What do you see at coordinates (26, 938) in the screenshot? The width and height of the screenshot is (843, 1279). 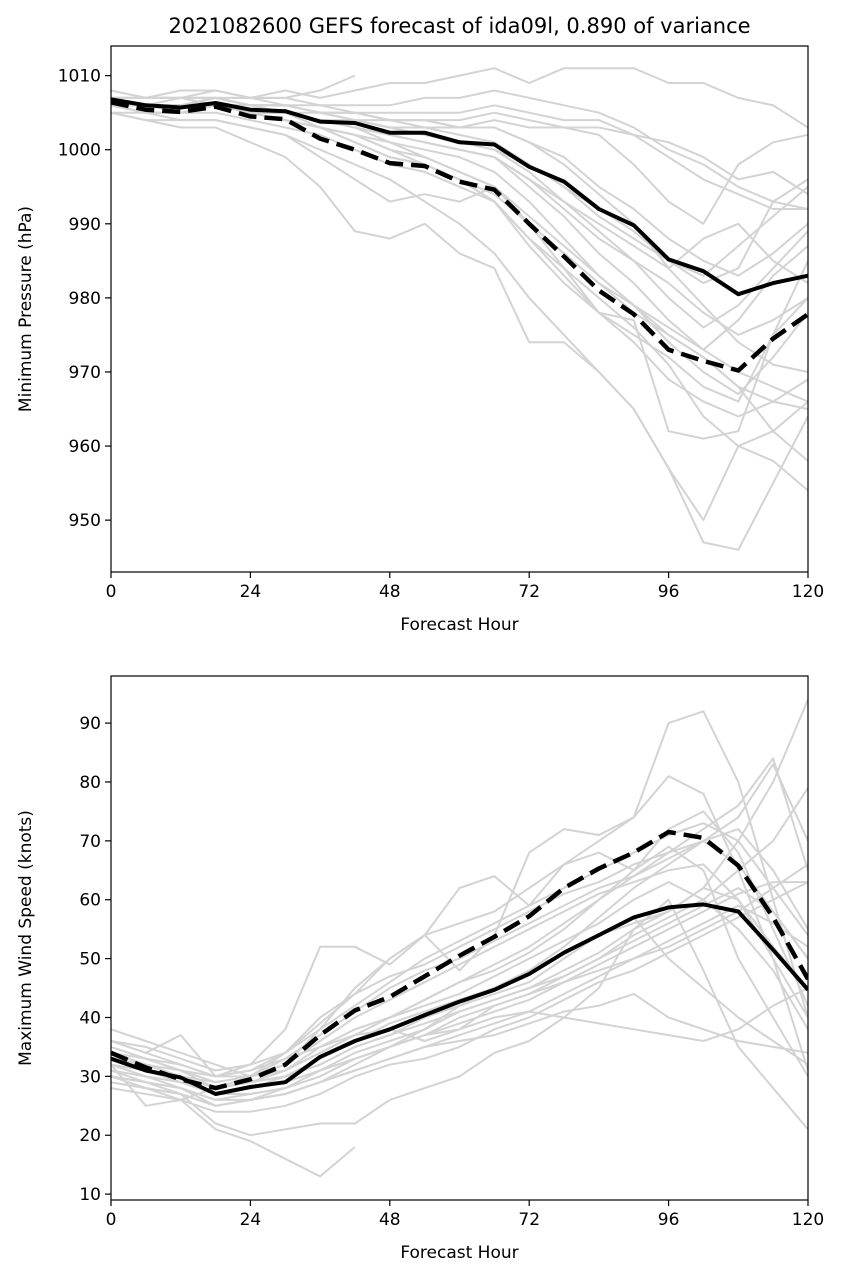 I see `wind-y-axis-label: Maximum Wind Speed (knots)` at bounding box center [26, 938].